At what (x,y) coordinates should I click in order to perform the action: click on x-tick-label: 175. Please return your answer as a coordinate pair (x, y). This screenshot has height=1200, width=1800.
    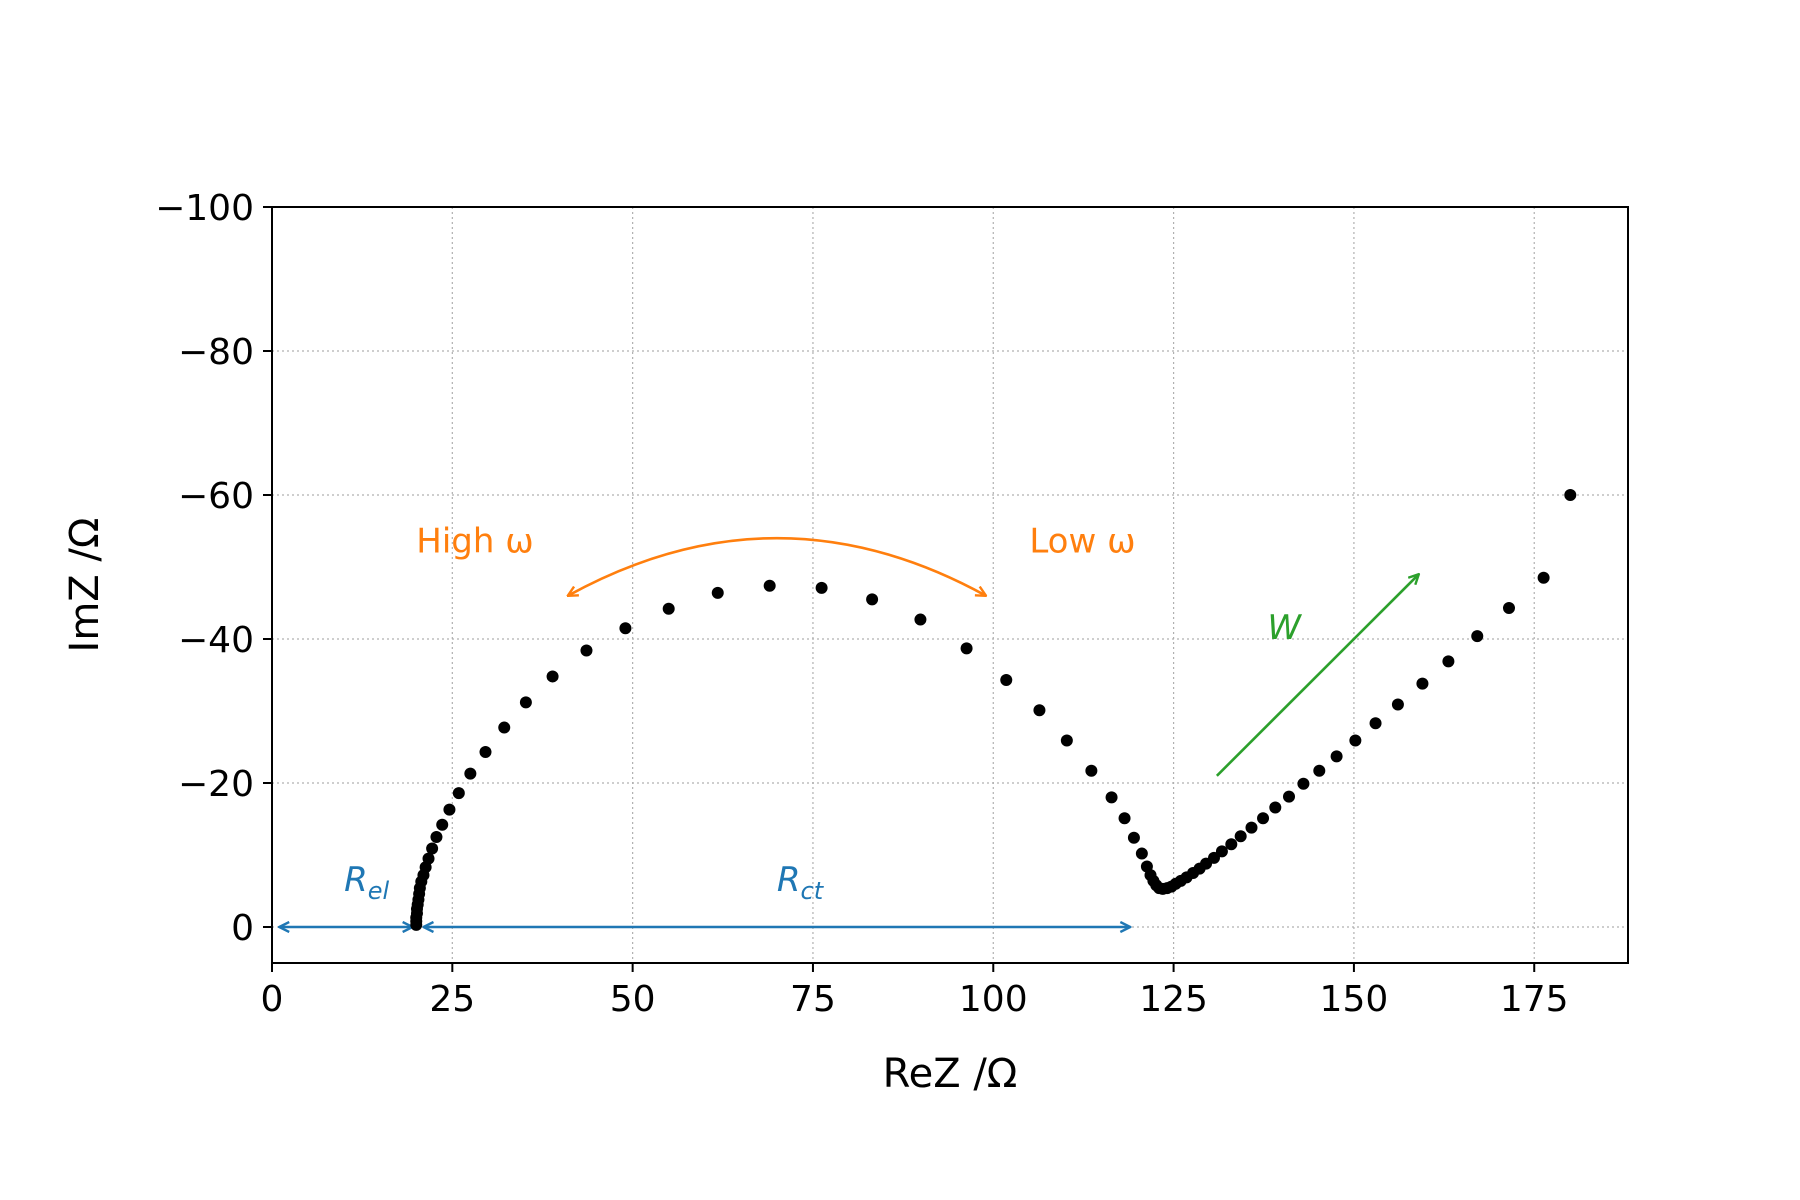
    Looking at the image, I should click on (1534, 999).